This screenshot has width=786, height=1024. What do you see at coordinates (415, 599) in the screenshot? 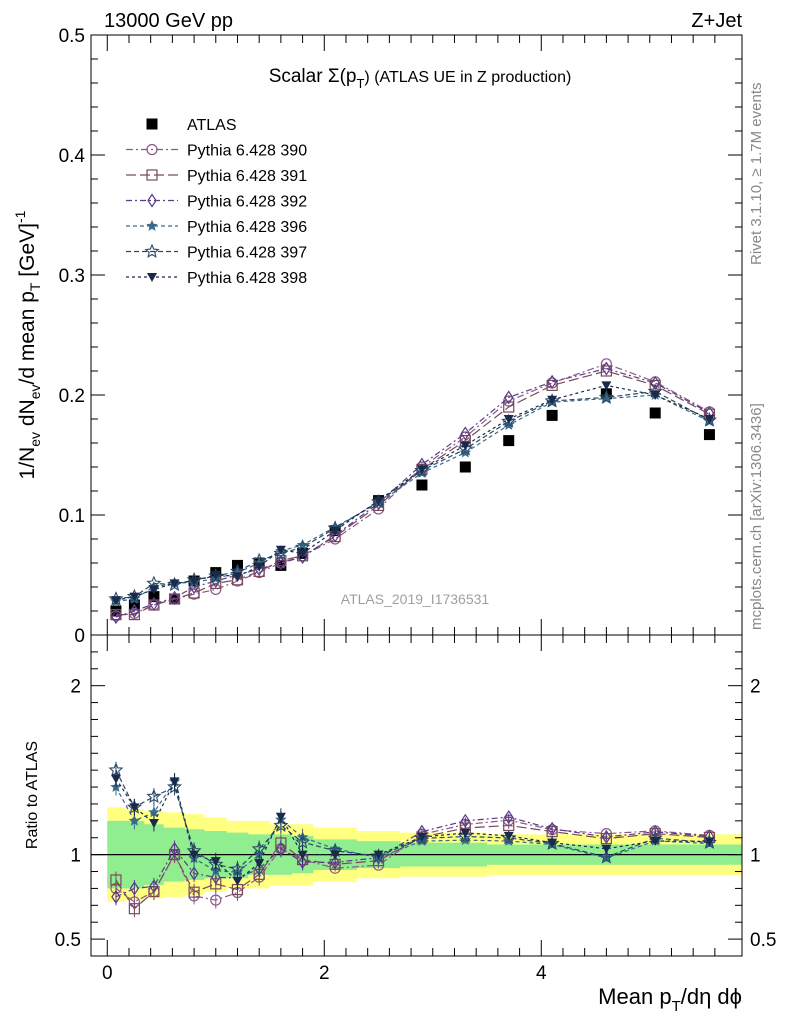
I see `analysis-watermark: ATLAS_2019_I1736531` at bounding box center [415, 599].